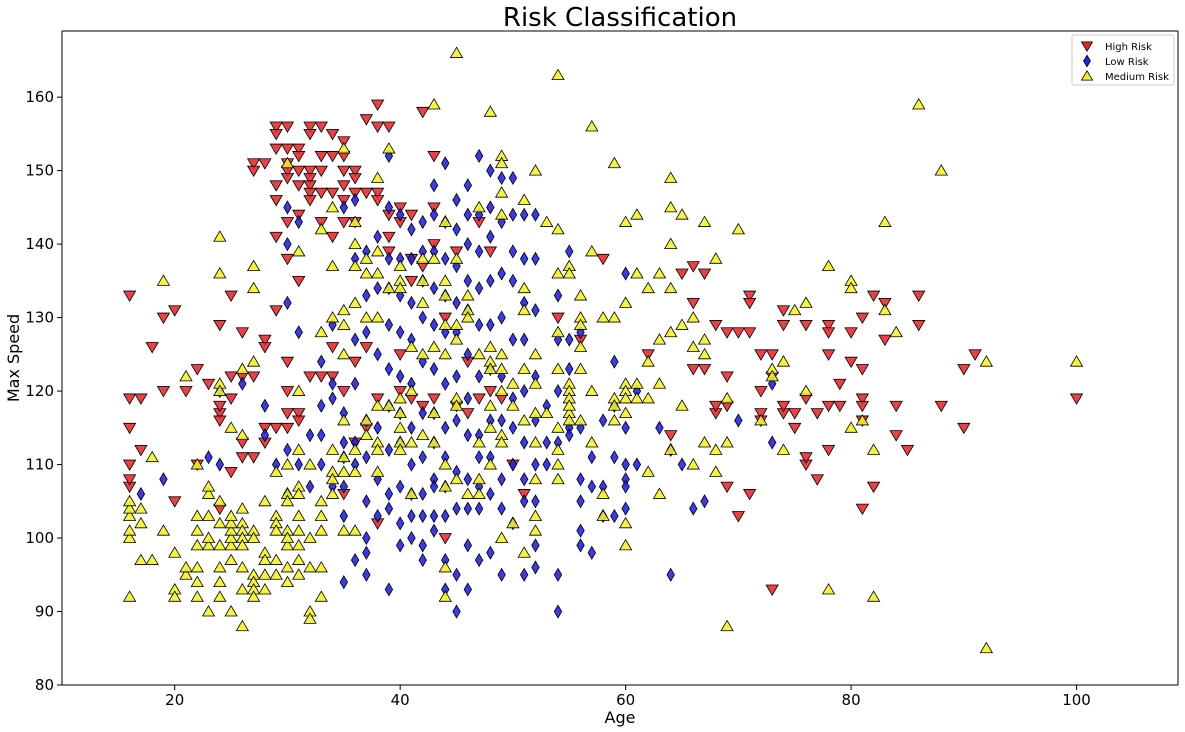 The height and width of the screenshot is (732, 1185). What do you see at coordinates (1123, 60) in the screenshot?
I see `legend: High Risk Low Risk Medium Risk` at bounding box center [1123, 60].